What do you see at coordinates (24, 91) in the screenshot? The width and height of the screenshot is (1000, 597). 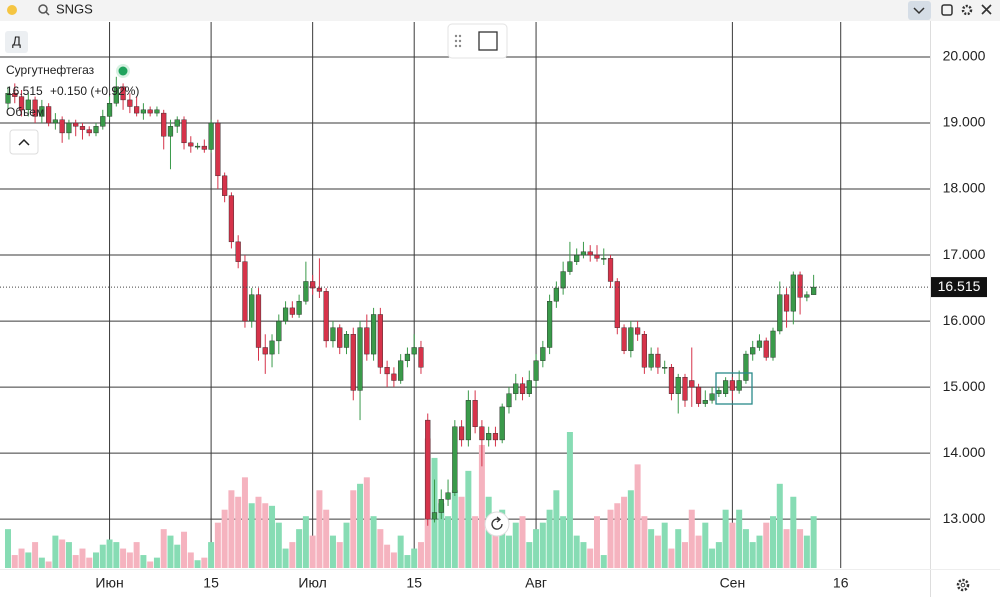 I see `last-price: 16.515` at bounding box center [24, 91].